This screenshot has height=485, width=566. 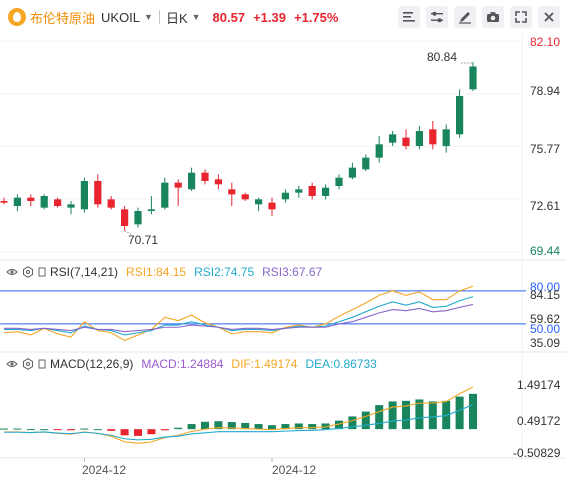 What do you see at coordinates (143, 240) in the screenshot?
I see `low-price-annotation: 70.71` at bounding box center [143, 240].